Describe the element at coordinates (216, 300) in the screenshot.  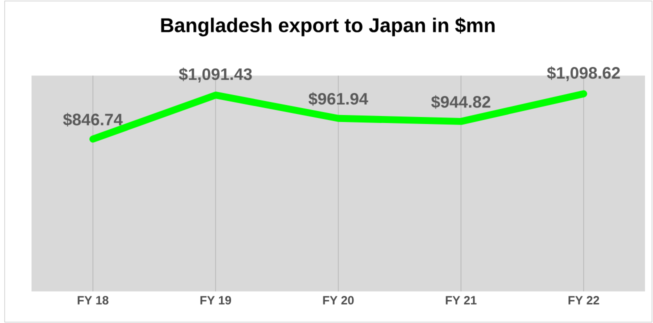
I see `x-tick-label: FY 19` at that location.